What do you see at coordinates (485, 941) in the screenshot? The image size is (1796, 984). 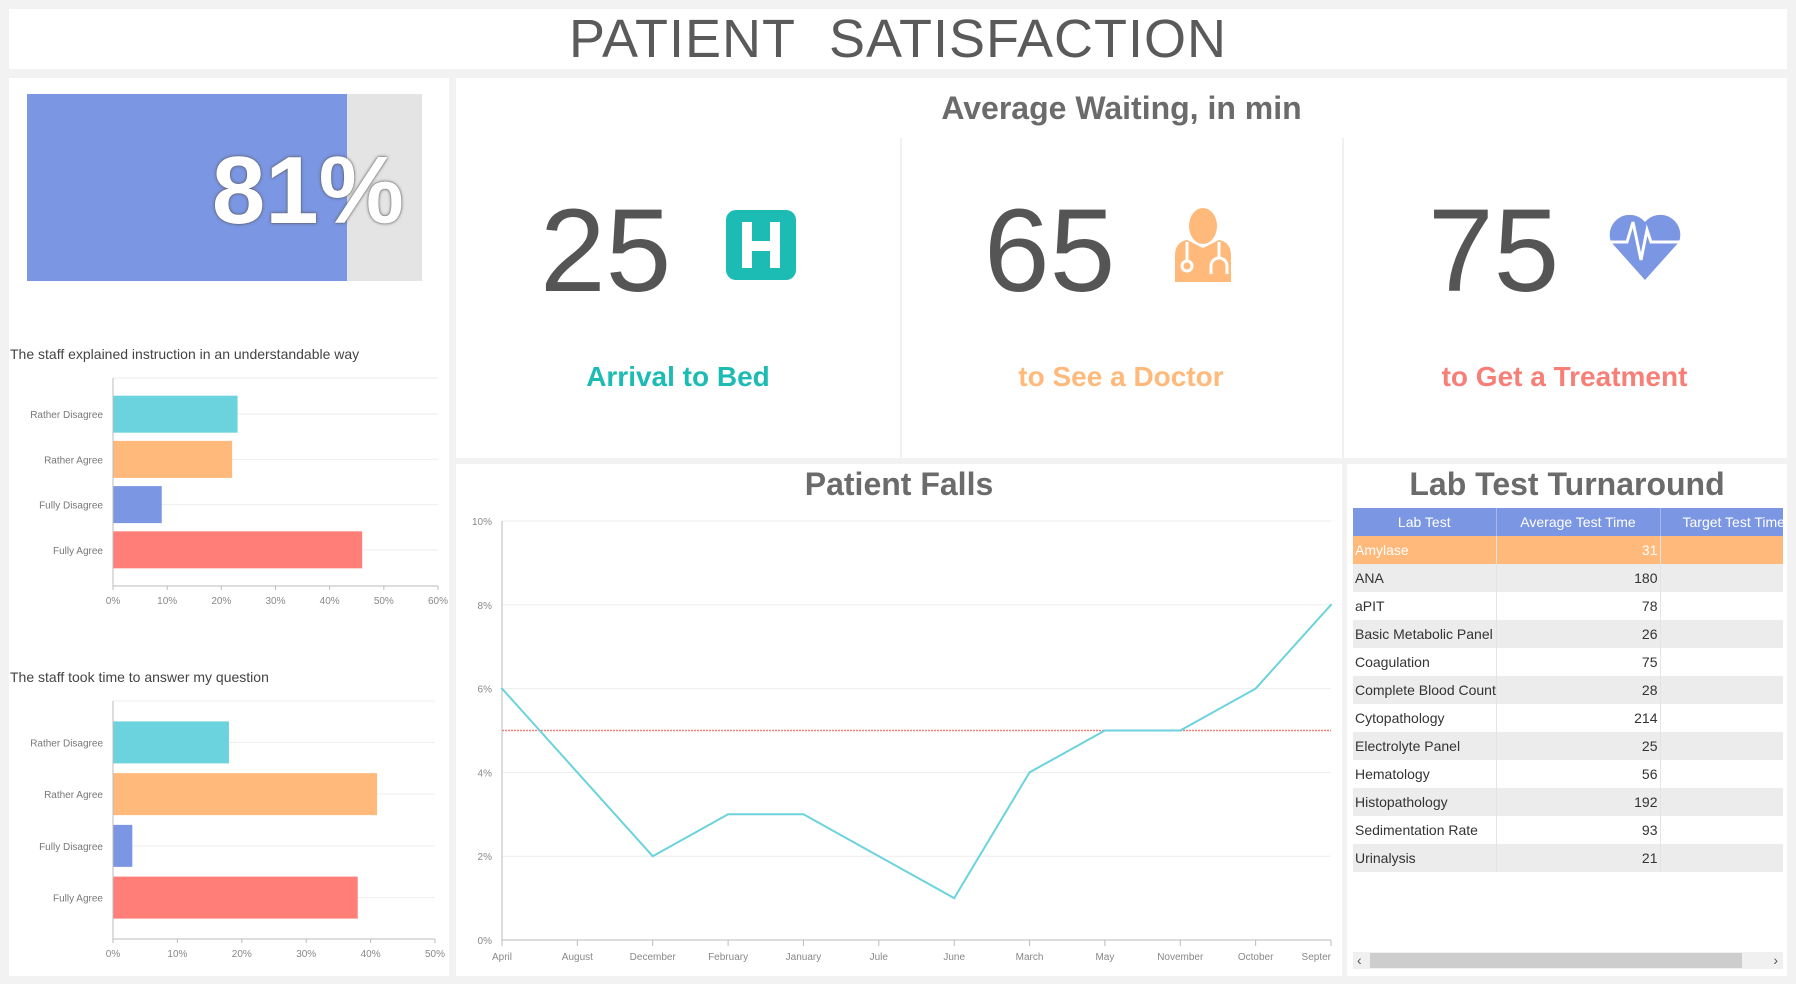 I see `y-tick-label: 0%` at bounding box center [485, 941].